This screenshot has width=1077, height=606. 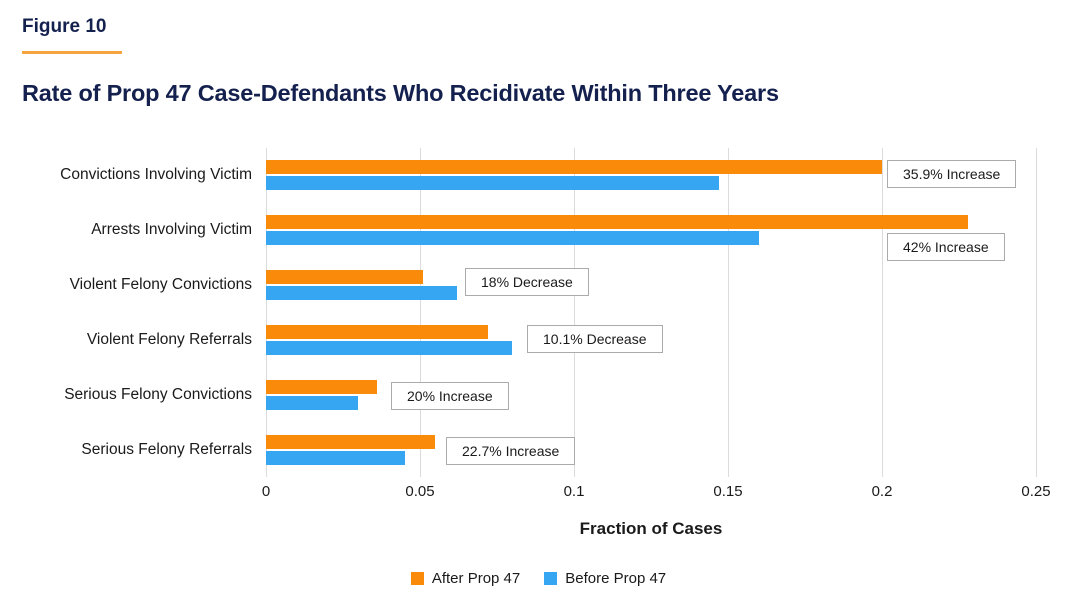 I want to click on legend-item: After Prop 47, so click(x=465, y=578).